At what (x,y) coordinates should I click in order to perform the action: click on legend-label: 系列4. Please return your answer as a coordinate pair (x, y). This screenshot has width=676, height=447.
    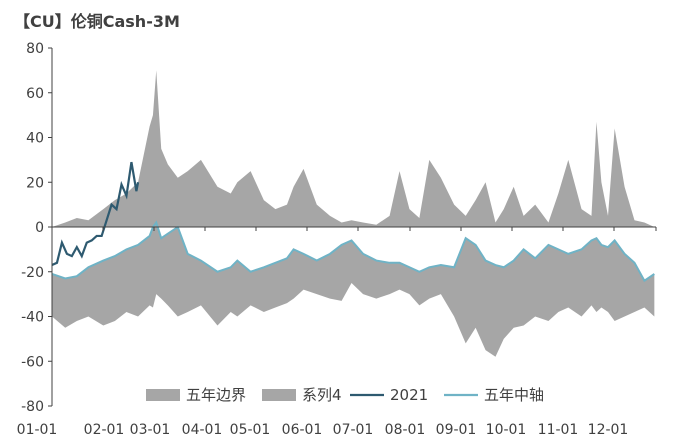
    Looking at the image, I should click on (322, 395).